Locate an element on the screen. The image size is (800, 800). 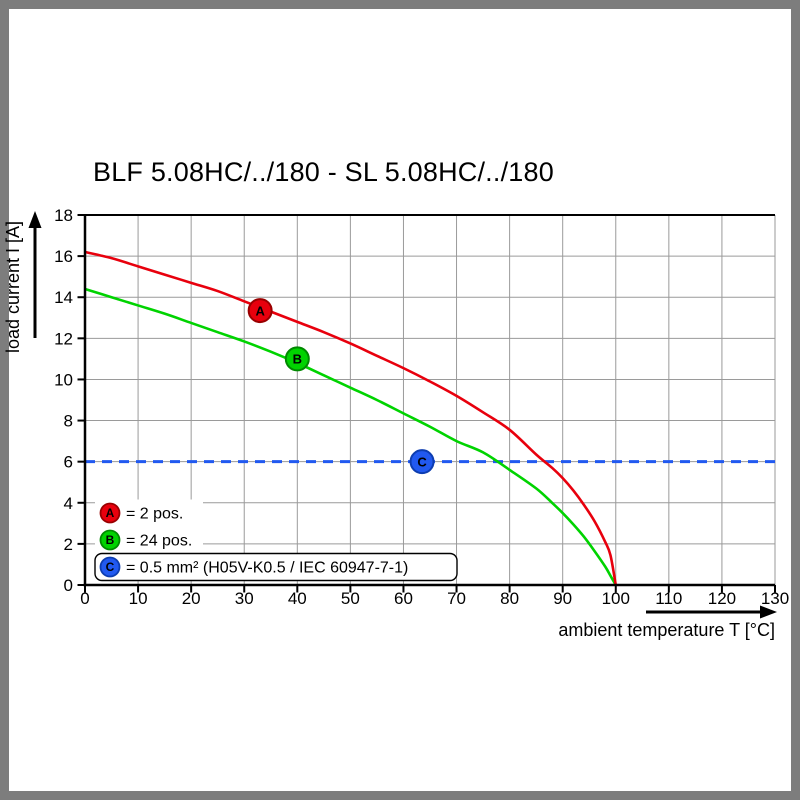
x-tick-label: 90 is located at coordinates (562, 598).